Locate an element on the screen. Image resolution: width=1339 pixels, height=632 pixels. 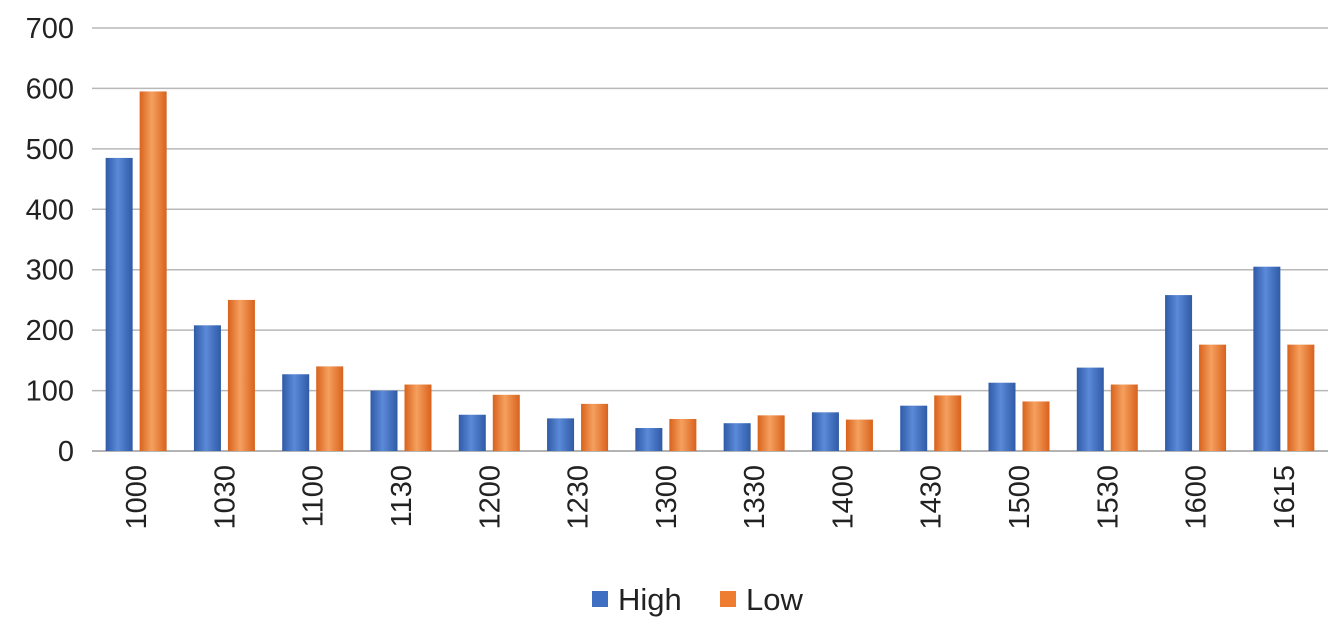
y-tick-label: 400 is located at coordinates (50, 210).